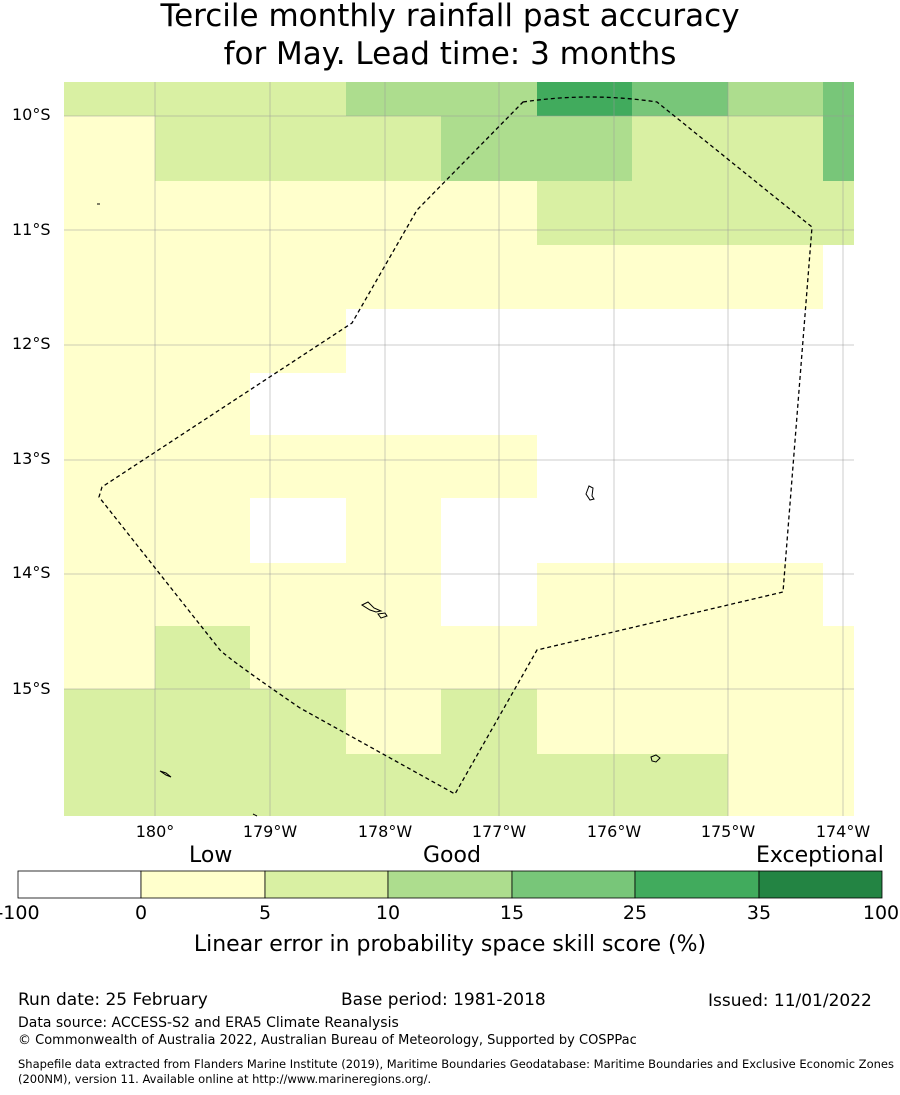 The image size is (900, 1095). Describe the element at coordinates (31, 458) in the screenshot. I see `lat-label-13s: 13°S` at that location.